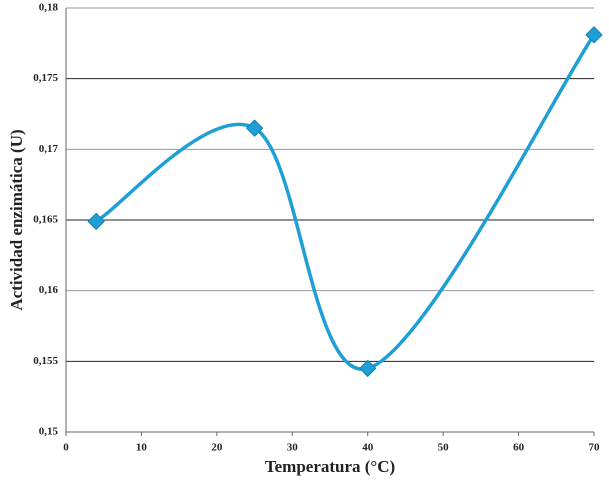 The image size is (609, 480). Describe the element at coordinates (45, 78) in the screenshot. I see `y-tick-label: 0,175` at that location.